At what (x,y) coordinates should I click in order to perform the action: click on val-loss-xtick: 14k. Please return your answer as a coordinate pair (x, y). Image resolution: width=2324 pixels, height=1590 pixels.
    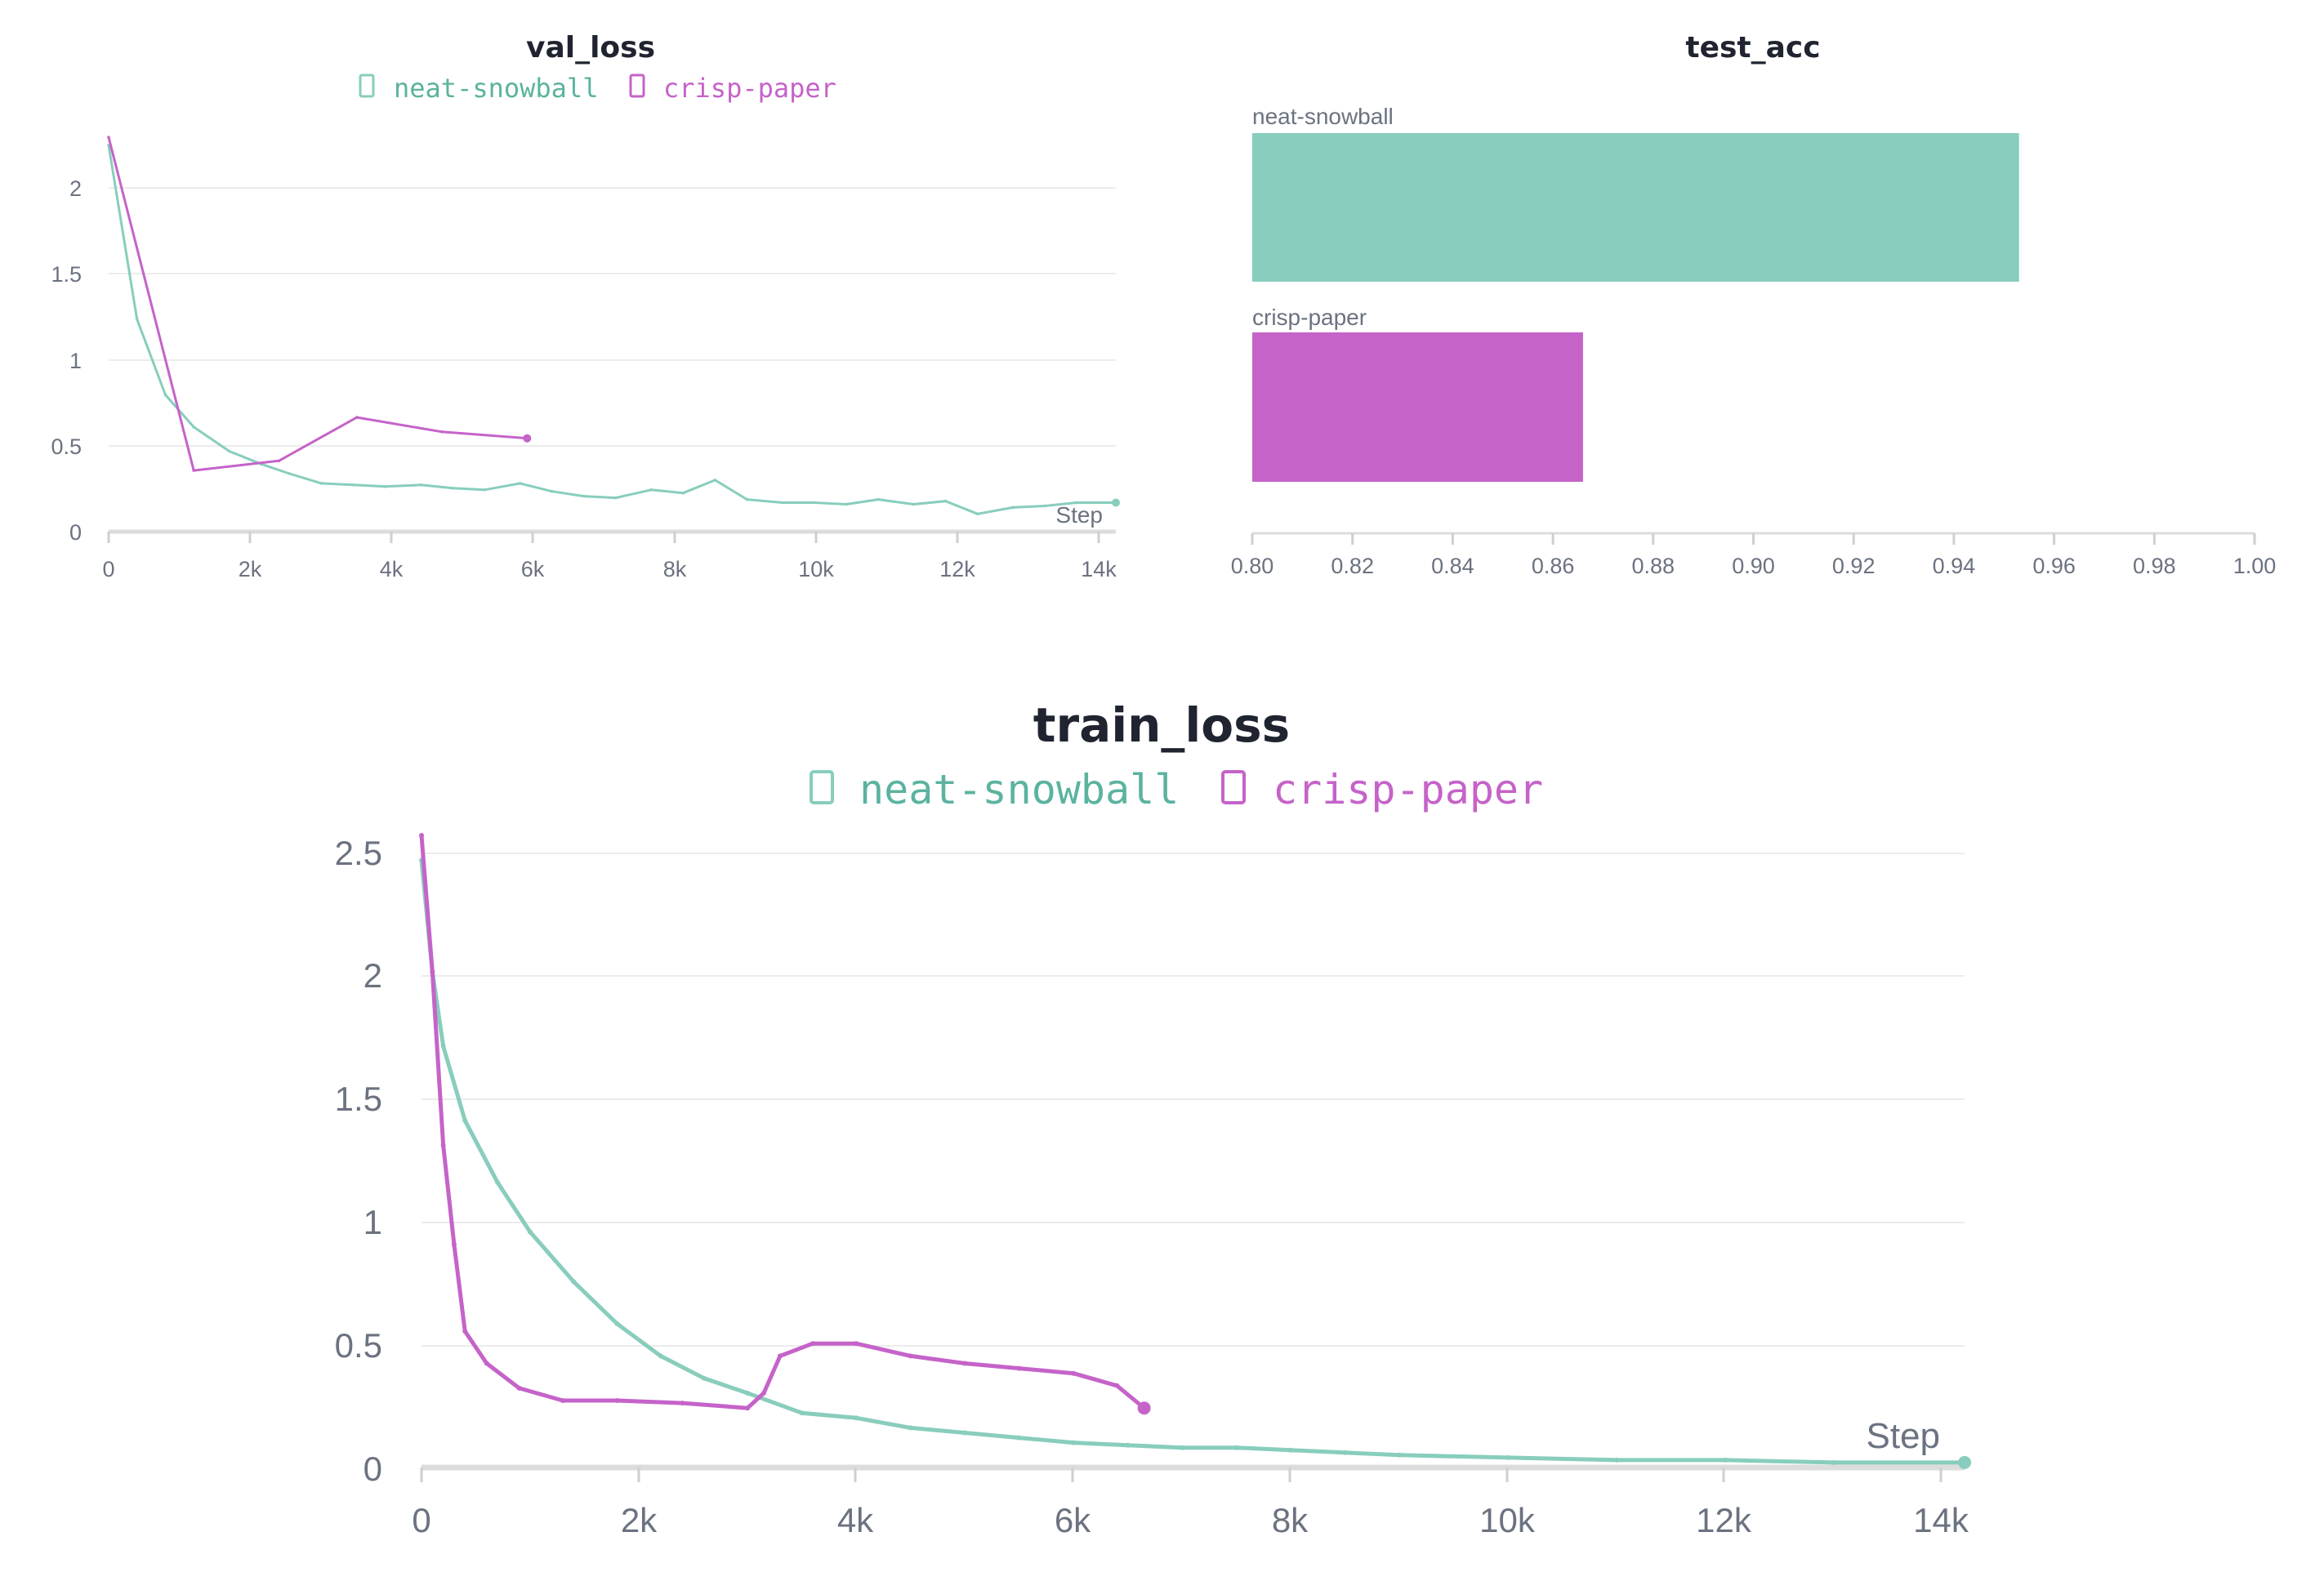
    Looking at the image, I should click on (1099, 569).